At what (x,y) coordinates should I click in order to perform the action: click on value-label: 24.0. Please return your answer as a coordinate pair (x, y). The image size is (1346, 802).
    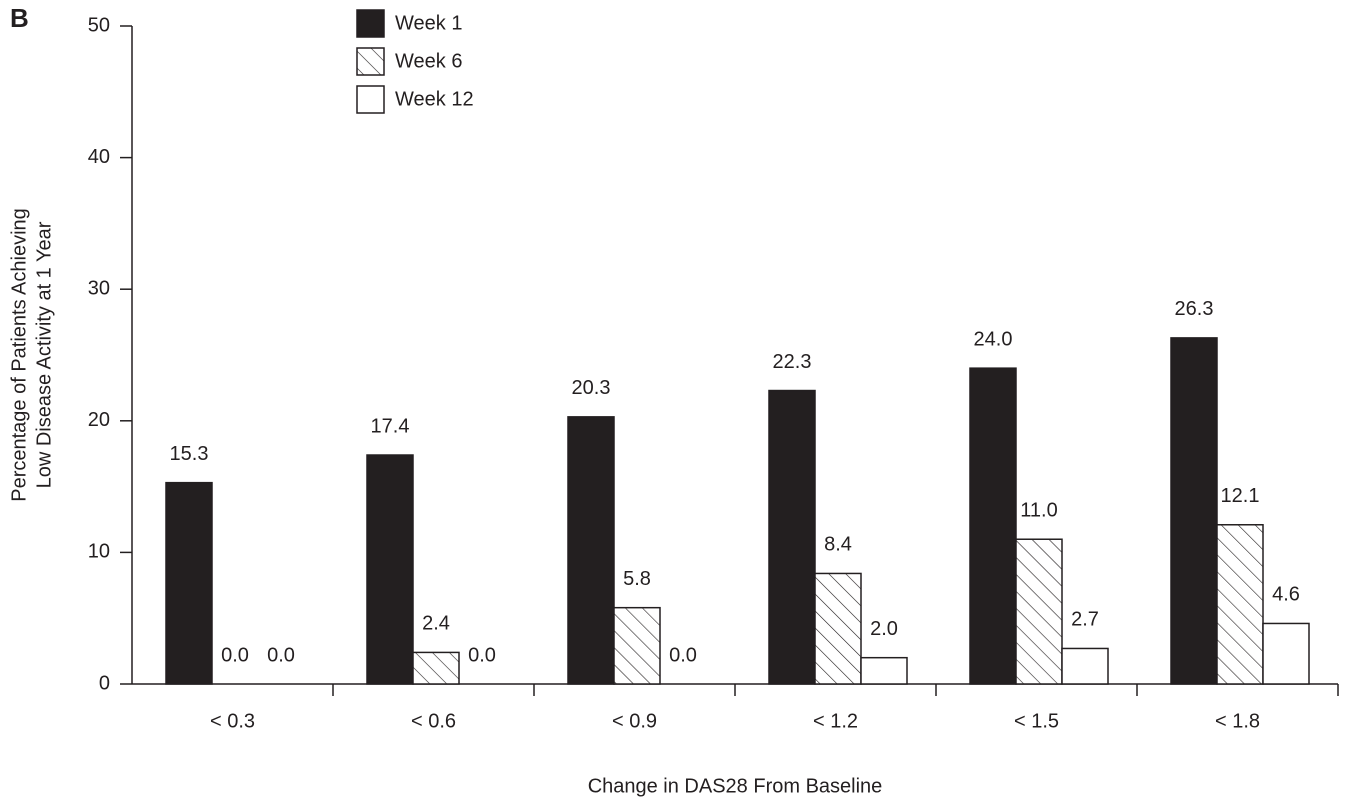
    Looking at the image, I should click on (993, 339).